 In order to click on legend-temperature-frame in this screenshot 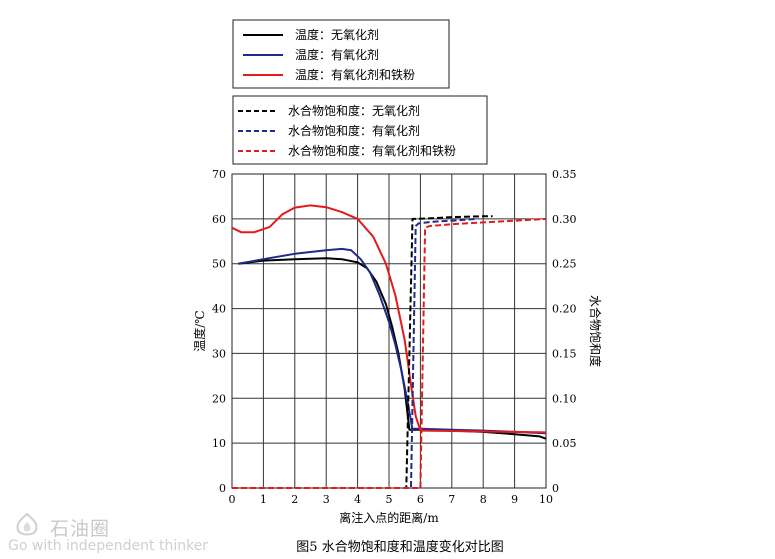, I will do `click(341, 54)`.